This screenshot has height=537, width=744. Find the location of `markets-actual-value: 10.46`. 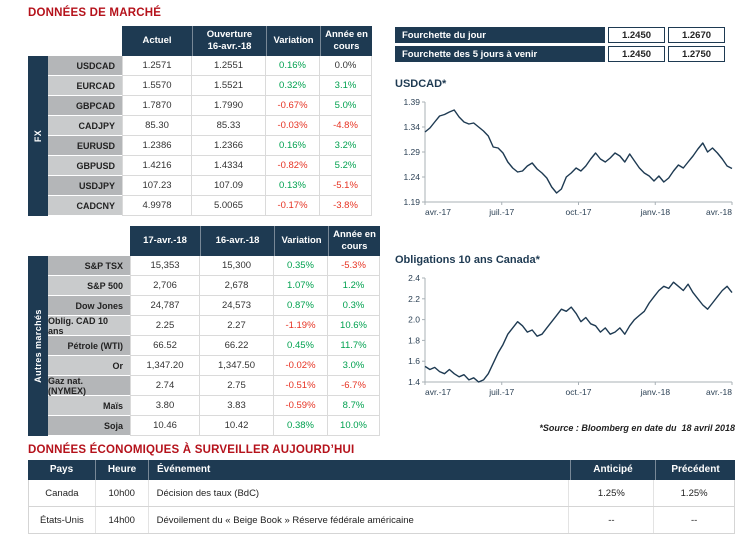

markets-actual-value: 10.46 is located at coordinates (165, 426).